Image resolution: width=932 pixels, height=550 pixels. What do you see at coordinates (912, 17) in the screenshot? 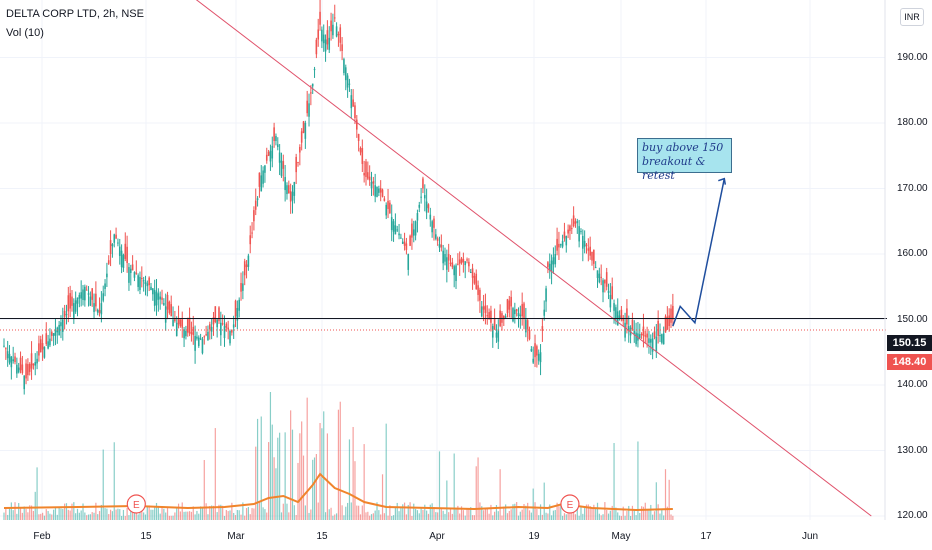
I see `currency-badge: INR` at bounding box center [912, 17].